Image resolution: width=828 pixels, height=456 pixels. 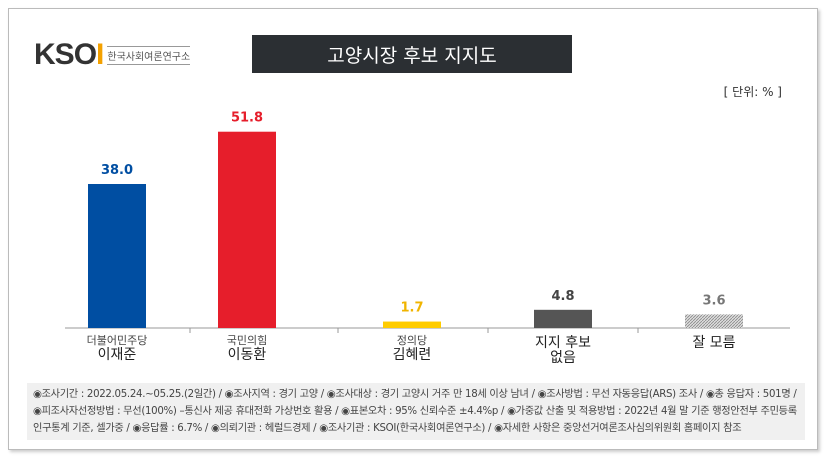 I want to click on party-name: 국민의힘, so click(x=247, y=340).